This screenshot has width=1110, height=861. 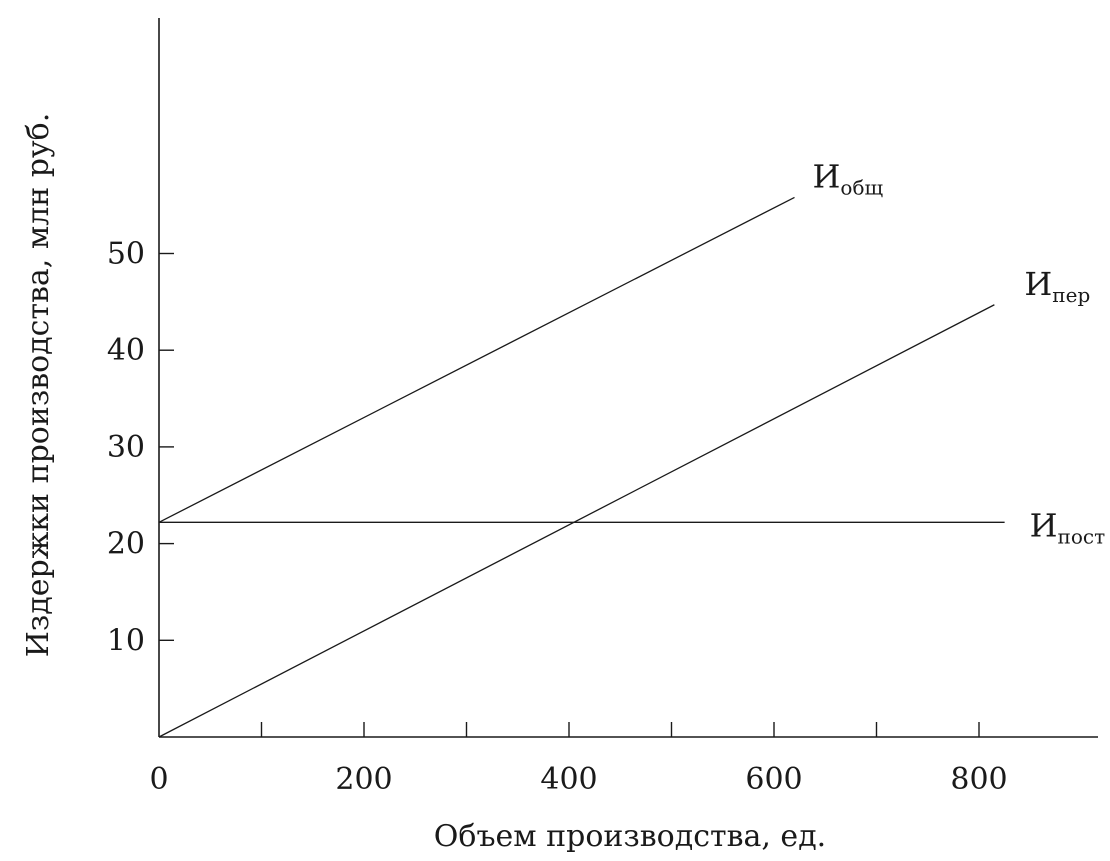 I want to click on y-tick-label: 20, so click(x=126, y=544).